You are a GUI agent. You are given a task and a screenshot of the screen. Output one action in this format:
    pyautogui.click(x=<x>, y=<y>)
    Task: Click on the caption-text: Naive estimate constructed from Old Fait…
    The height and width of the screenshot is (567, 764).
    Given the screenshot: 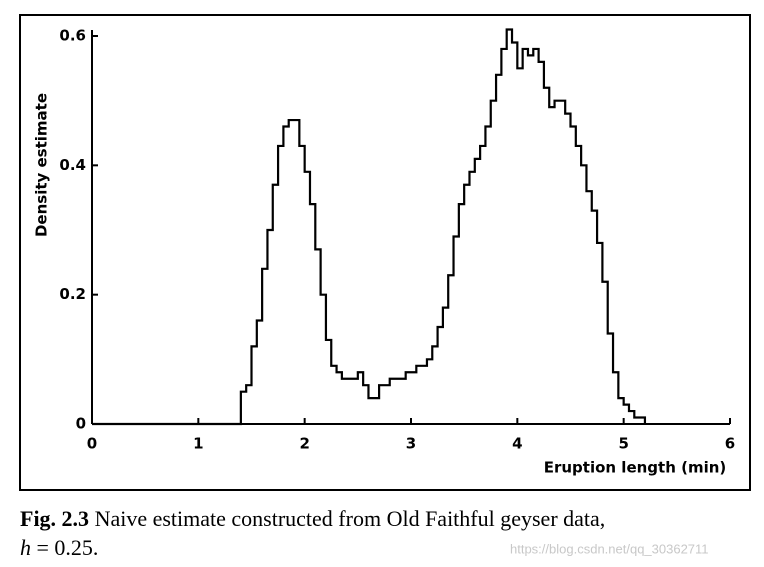 What is the action you would take?
    pyautogui.click(x=350, y=518)
    